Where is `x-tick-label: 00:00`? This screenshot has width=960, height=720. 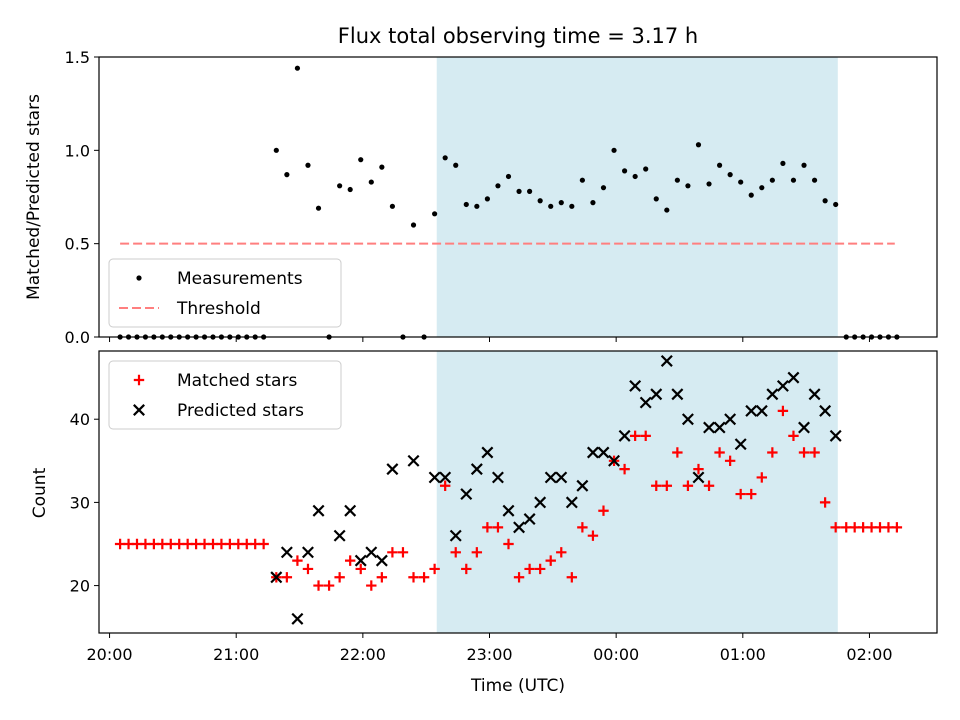 x-tick-label: 00:00 is located at coordinates (616, 654).